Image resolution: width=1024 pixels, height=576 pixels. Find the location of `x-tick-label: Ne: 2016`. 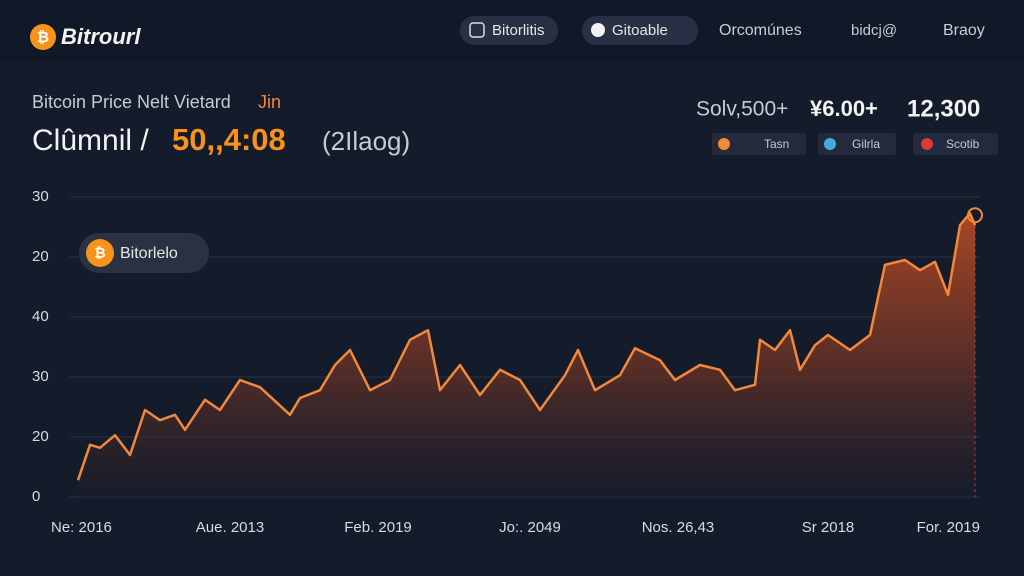

x-tick-label: Ne: 2016 is located at coordinates (81, 527).